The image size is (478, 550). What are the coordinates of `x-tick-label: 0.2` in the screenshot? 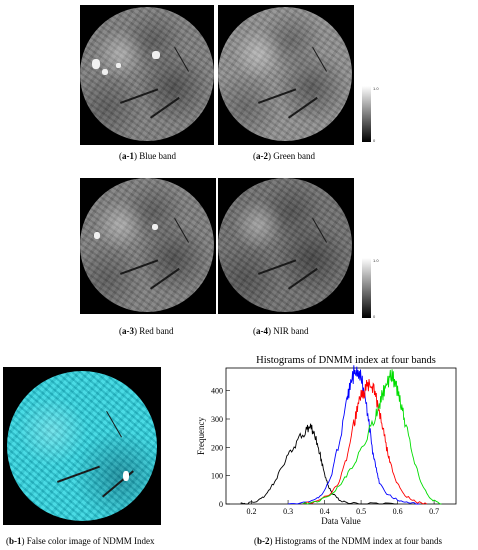 It's located at (252, 511).